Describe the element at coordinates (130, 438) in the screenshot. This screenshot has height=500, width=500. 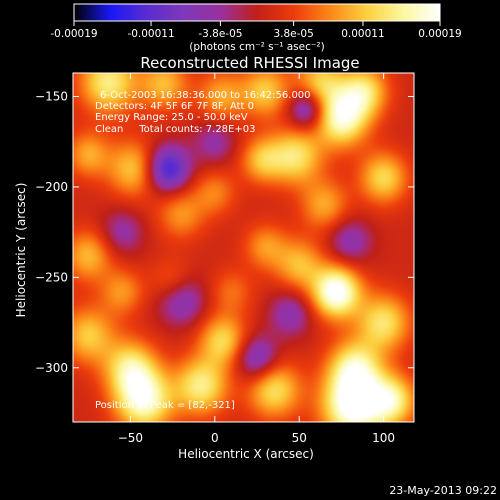
I see `x-tick-label: −50` at that location.